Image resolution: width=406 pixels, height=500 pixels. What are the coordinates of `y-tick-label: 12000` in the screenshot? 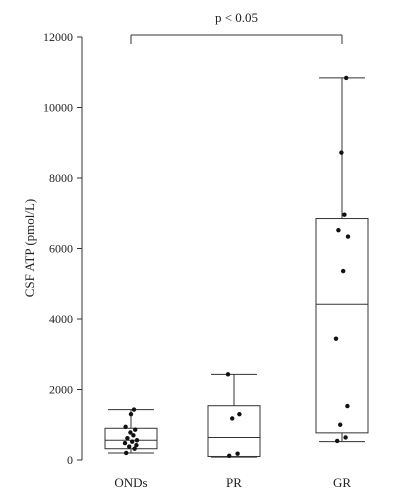 It's located at (58, 37).